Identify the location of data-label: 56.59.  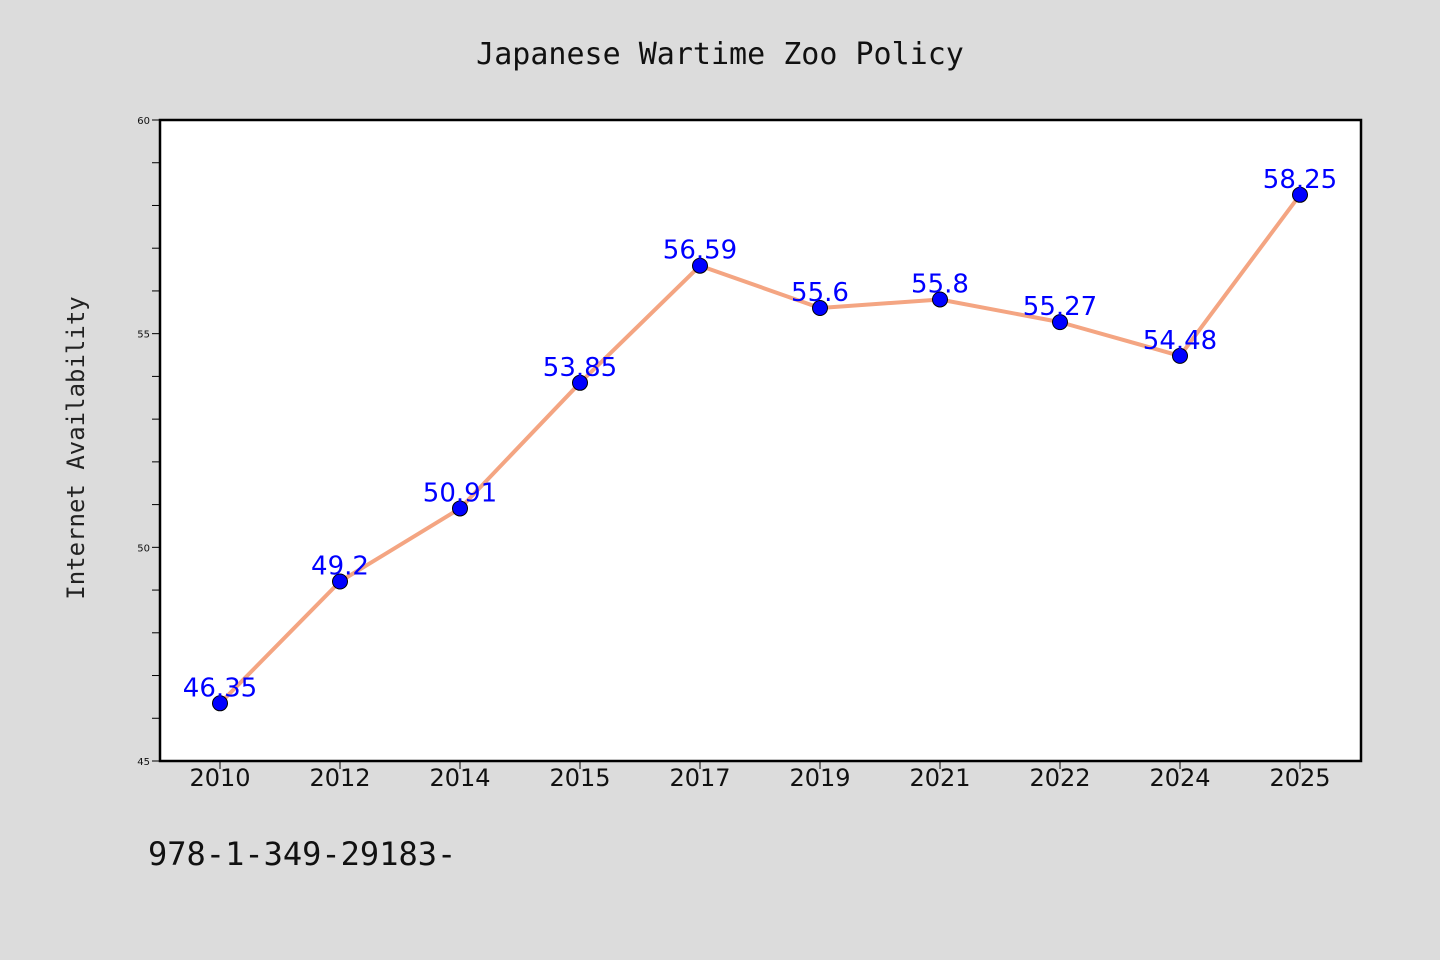
(700, 251).